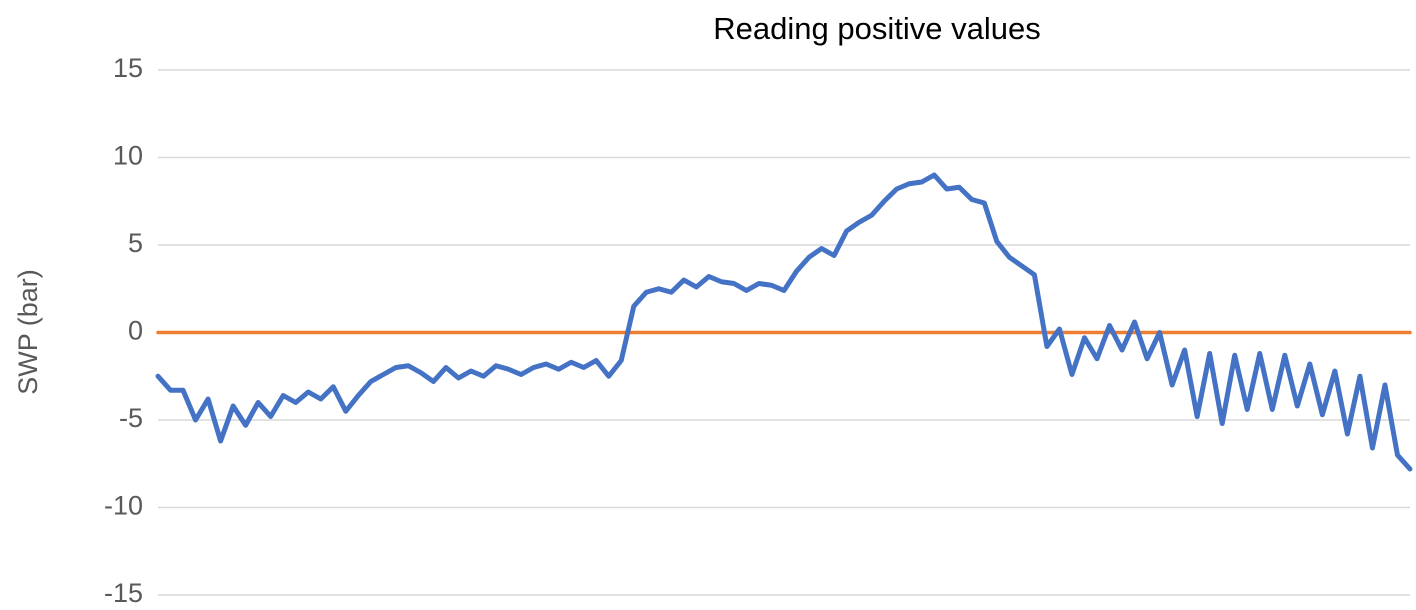 The height and width of the screenshot is (610, 1416). What do you see at coordinates (131, 418) in the screenshot?
I see `y-tick-label: -5` at bounding box center [131, 418].